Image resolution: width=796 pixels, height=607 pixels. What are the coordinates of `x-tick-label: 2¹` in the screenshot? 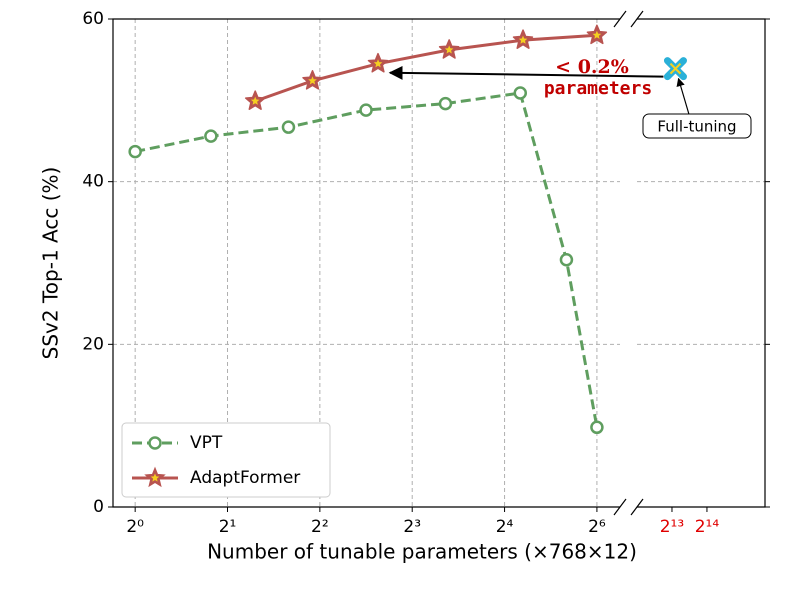 It's located at (228, 527).